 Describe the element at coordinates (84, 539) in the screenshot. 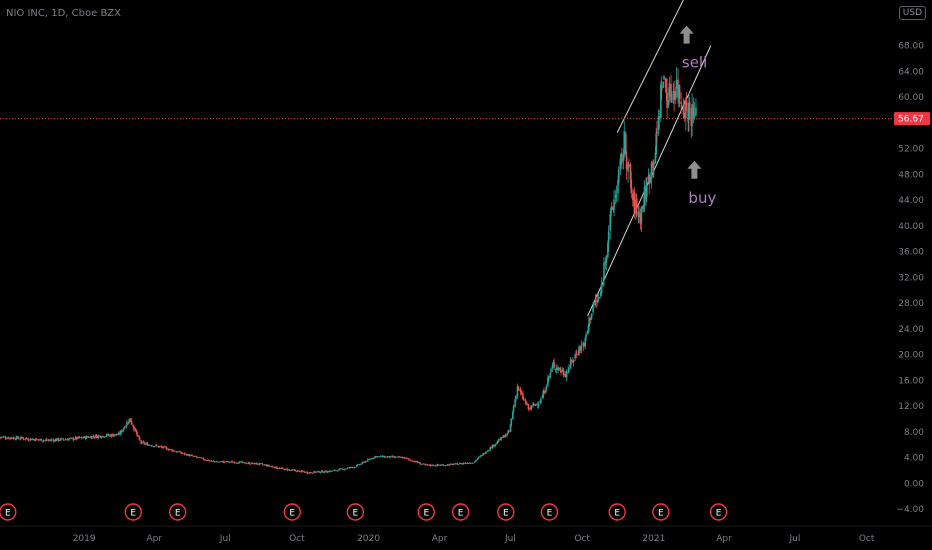

I see `x-tick-label: 2019` at that location.